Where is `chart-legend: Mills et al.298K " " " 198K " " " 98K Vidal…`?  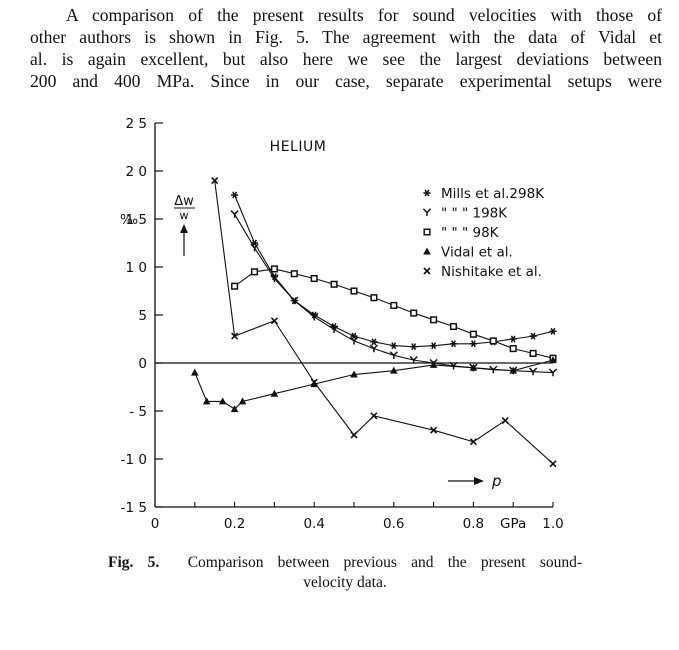 chart-legend: Mills et al.298K " " " 198K " " " 98K Vidal… is located at coordinates (483, 233).